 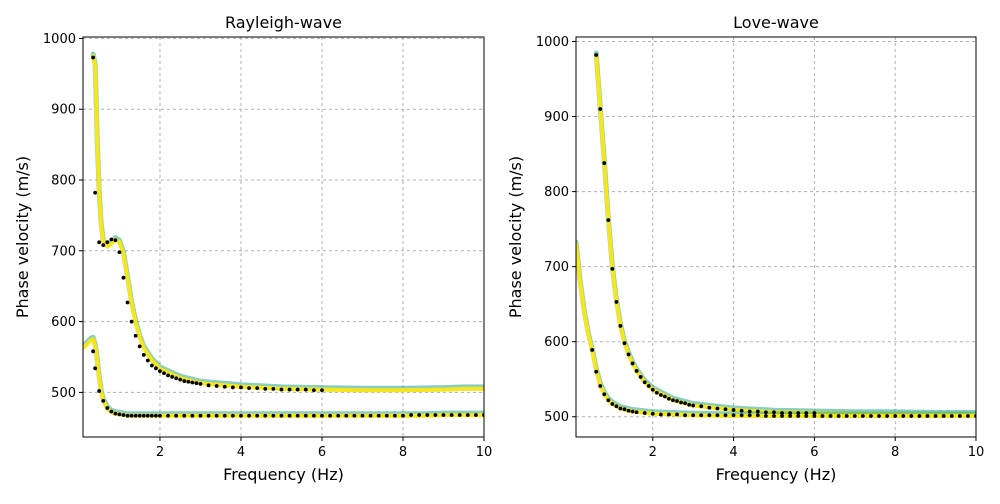 What do you see at coordinates (283, 22) in the screenshot?
I see `rayleigh-wave-title: Rayleigh-wave` at bounding box center [283, 22].